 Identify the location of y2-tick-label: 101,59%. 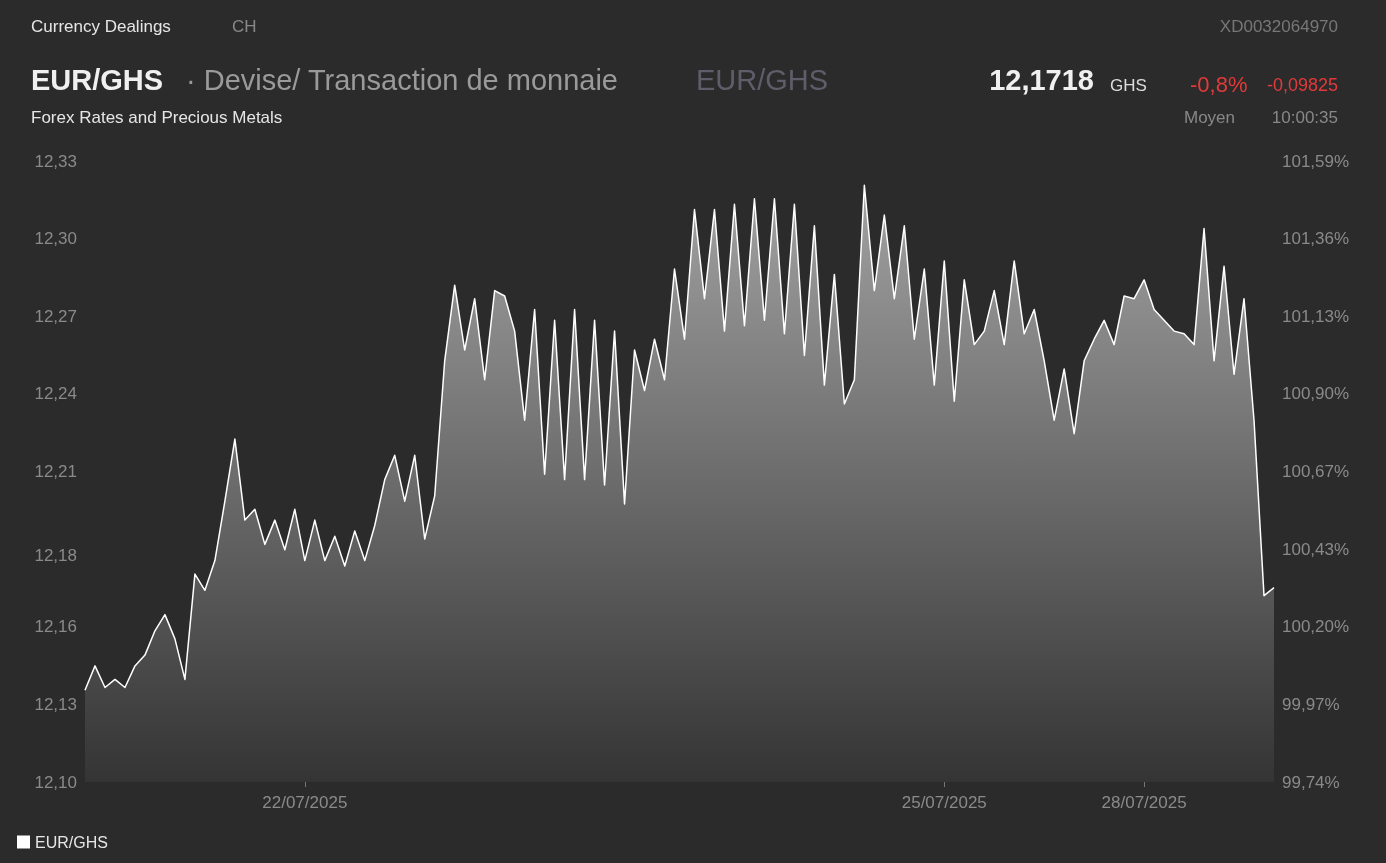
(1316, 161).